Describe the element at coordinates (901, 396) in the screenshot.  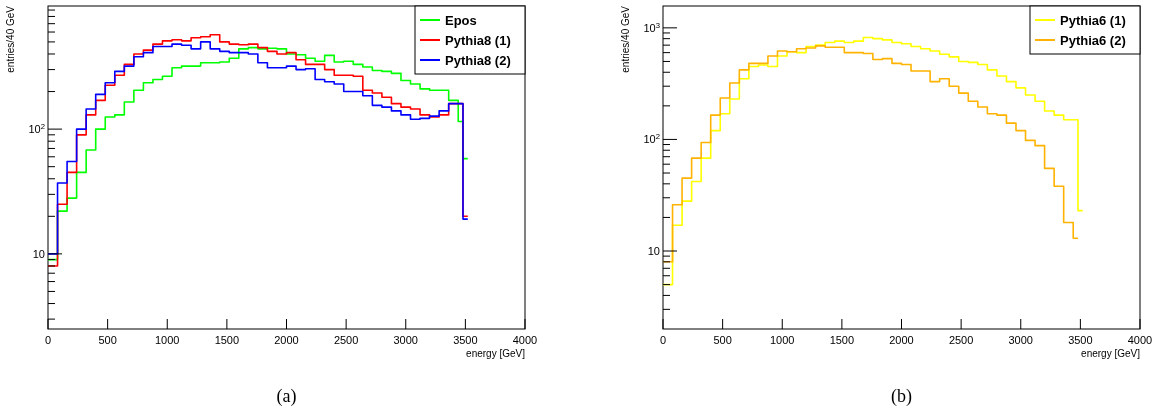
I see `text: (b)` at that location.